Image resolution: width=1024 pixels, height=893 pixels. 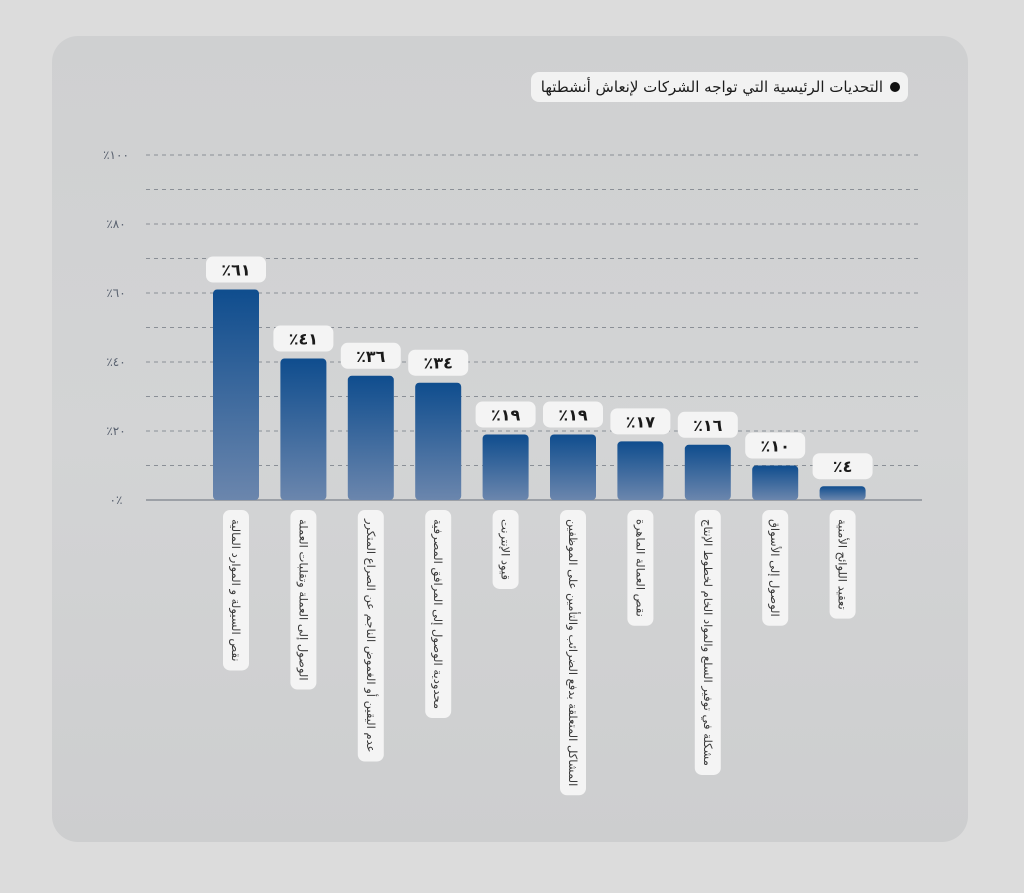 I want to click on value-label: ٪١٠, so click(x=775, y=446).